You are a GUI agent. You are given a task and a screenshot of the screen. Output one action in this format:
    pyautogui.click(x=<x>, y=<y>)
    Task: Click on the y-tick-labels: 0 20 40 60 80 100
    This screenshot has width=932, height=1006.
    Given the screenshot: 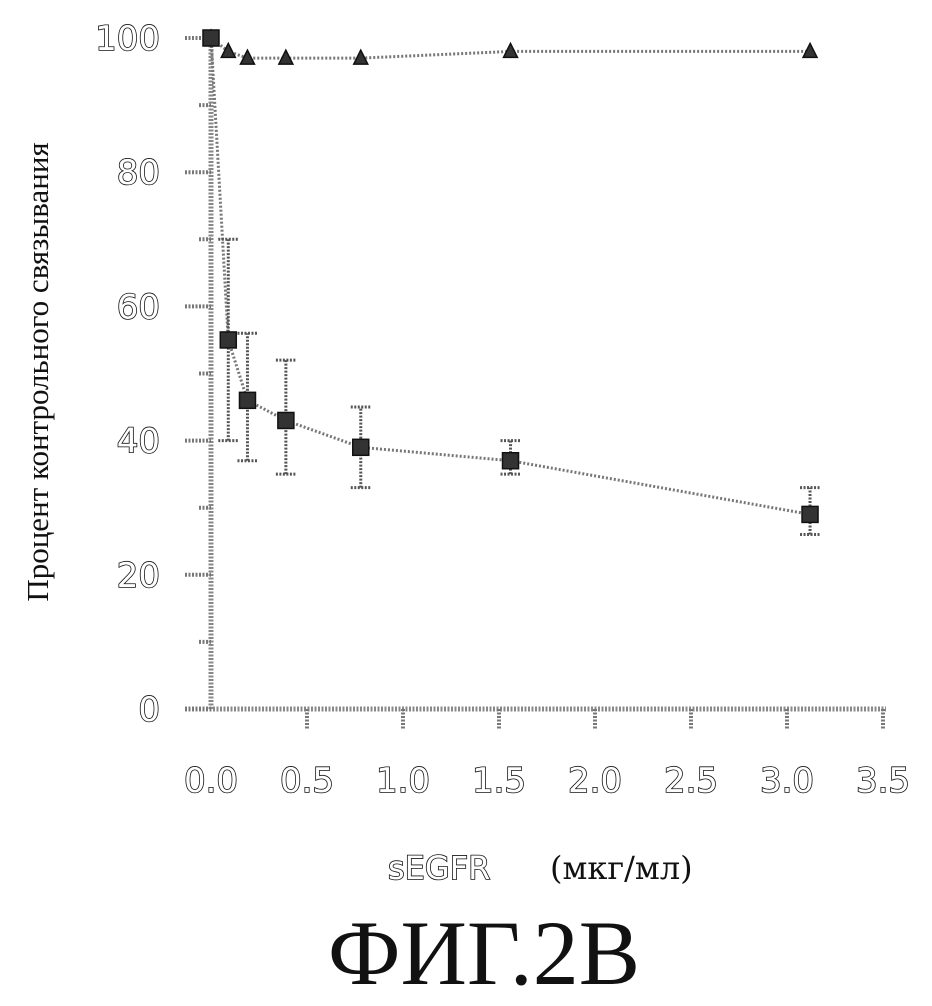 What is the action you would take?
    pyautogui.click(x=127, y=374)
    